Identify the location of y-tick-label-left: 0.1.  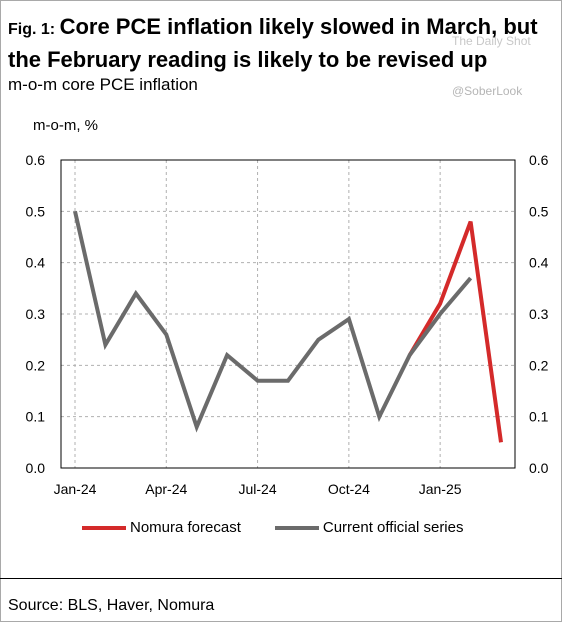
(36, 417).